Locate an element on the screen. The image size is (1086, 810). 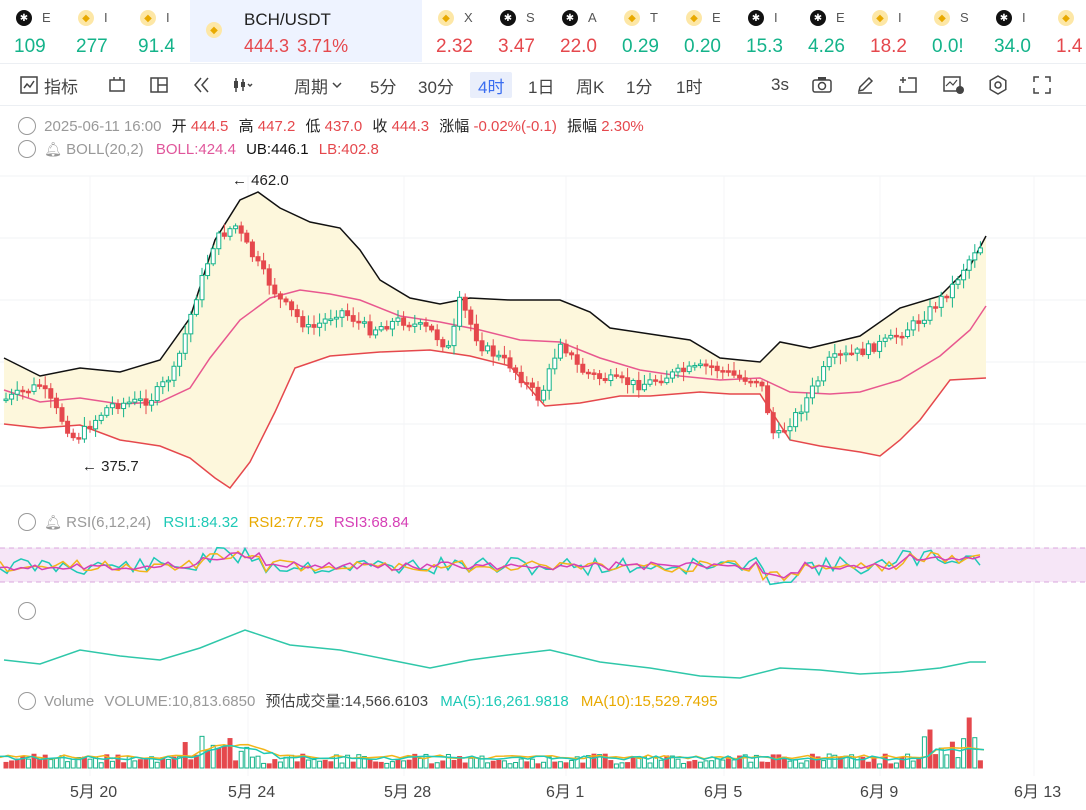
ticker-item: ◆ E 0.20 is located at coordinates (706, 31).